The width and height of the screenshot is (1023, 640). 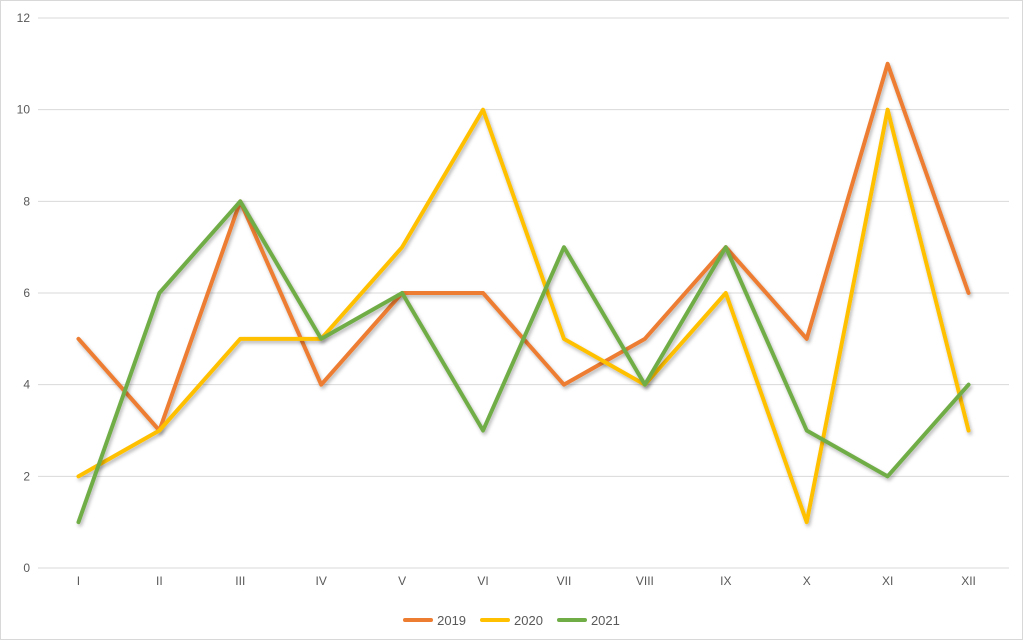 What do you see at coordinates (528, 620) in the screenshot?
I see `legend-label: 2020` at bounding box center [528, 620].